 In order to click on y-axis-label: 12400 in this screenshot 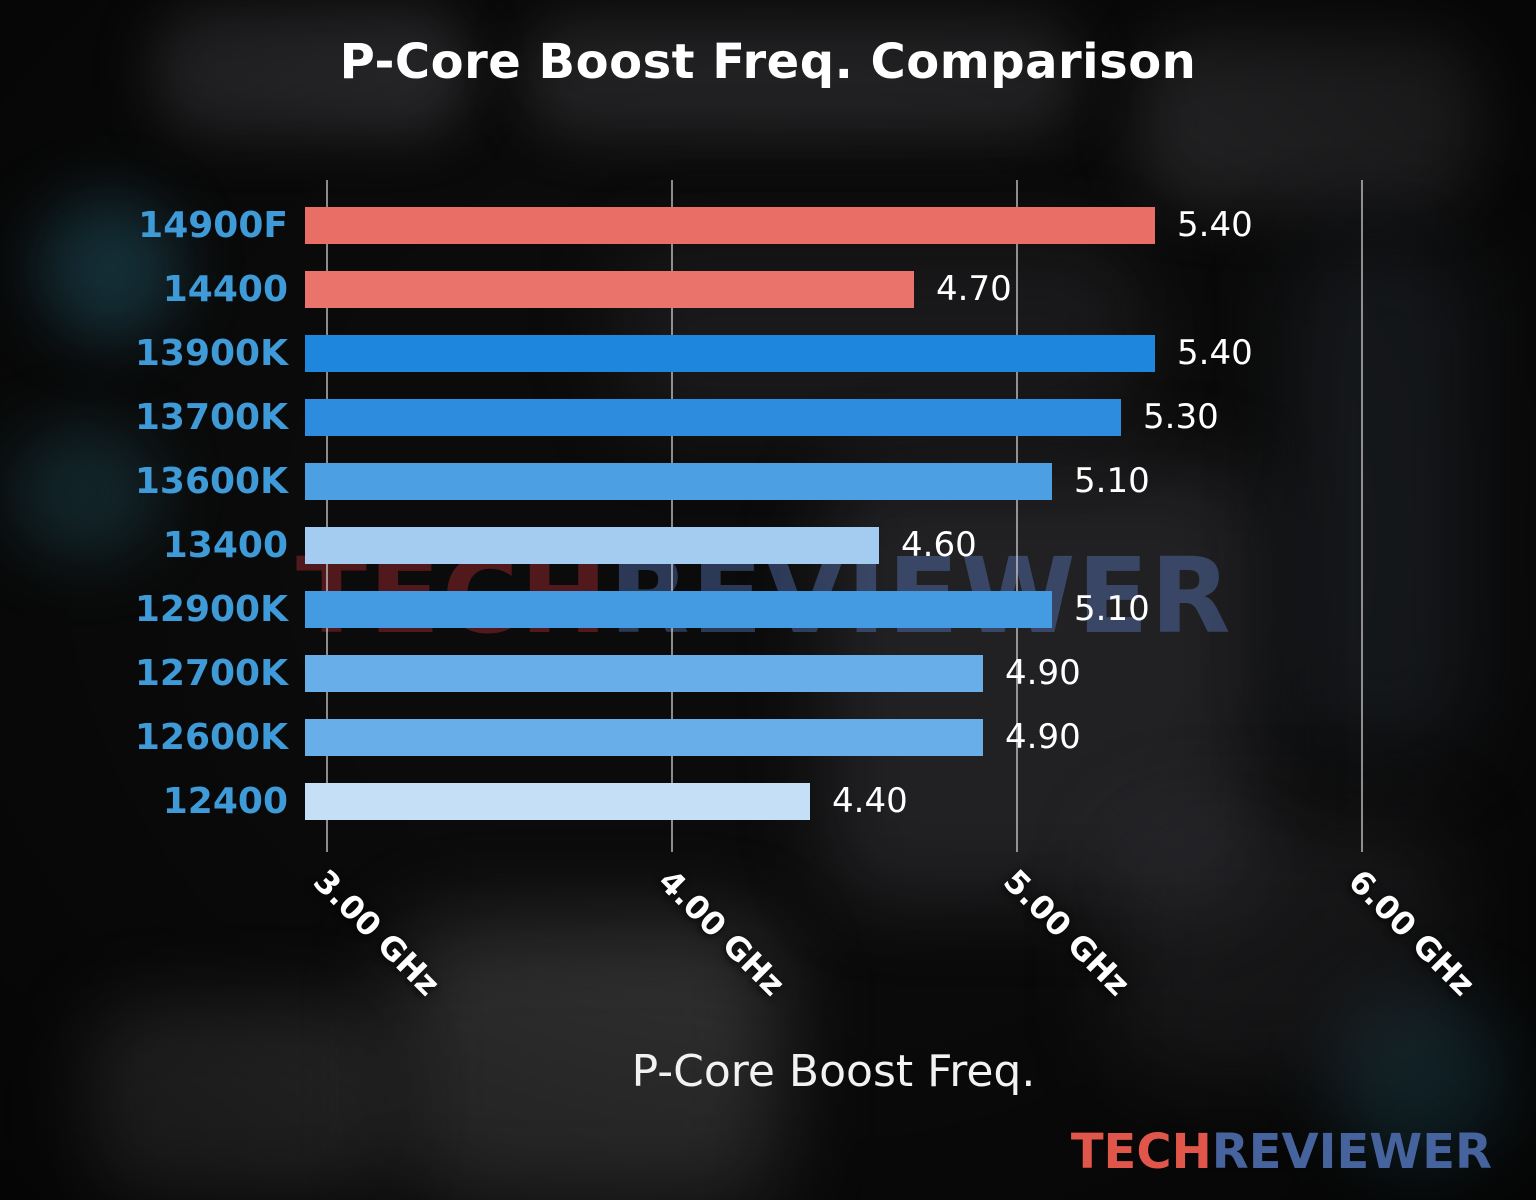, I will do `click(225, 801)`.